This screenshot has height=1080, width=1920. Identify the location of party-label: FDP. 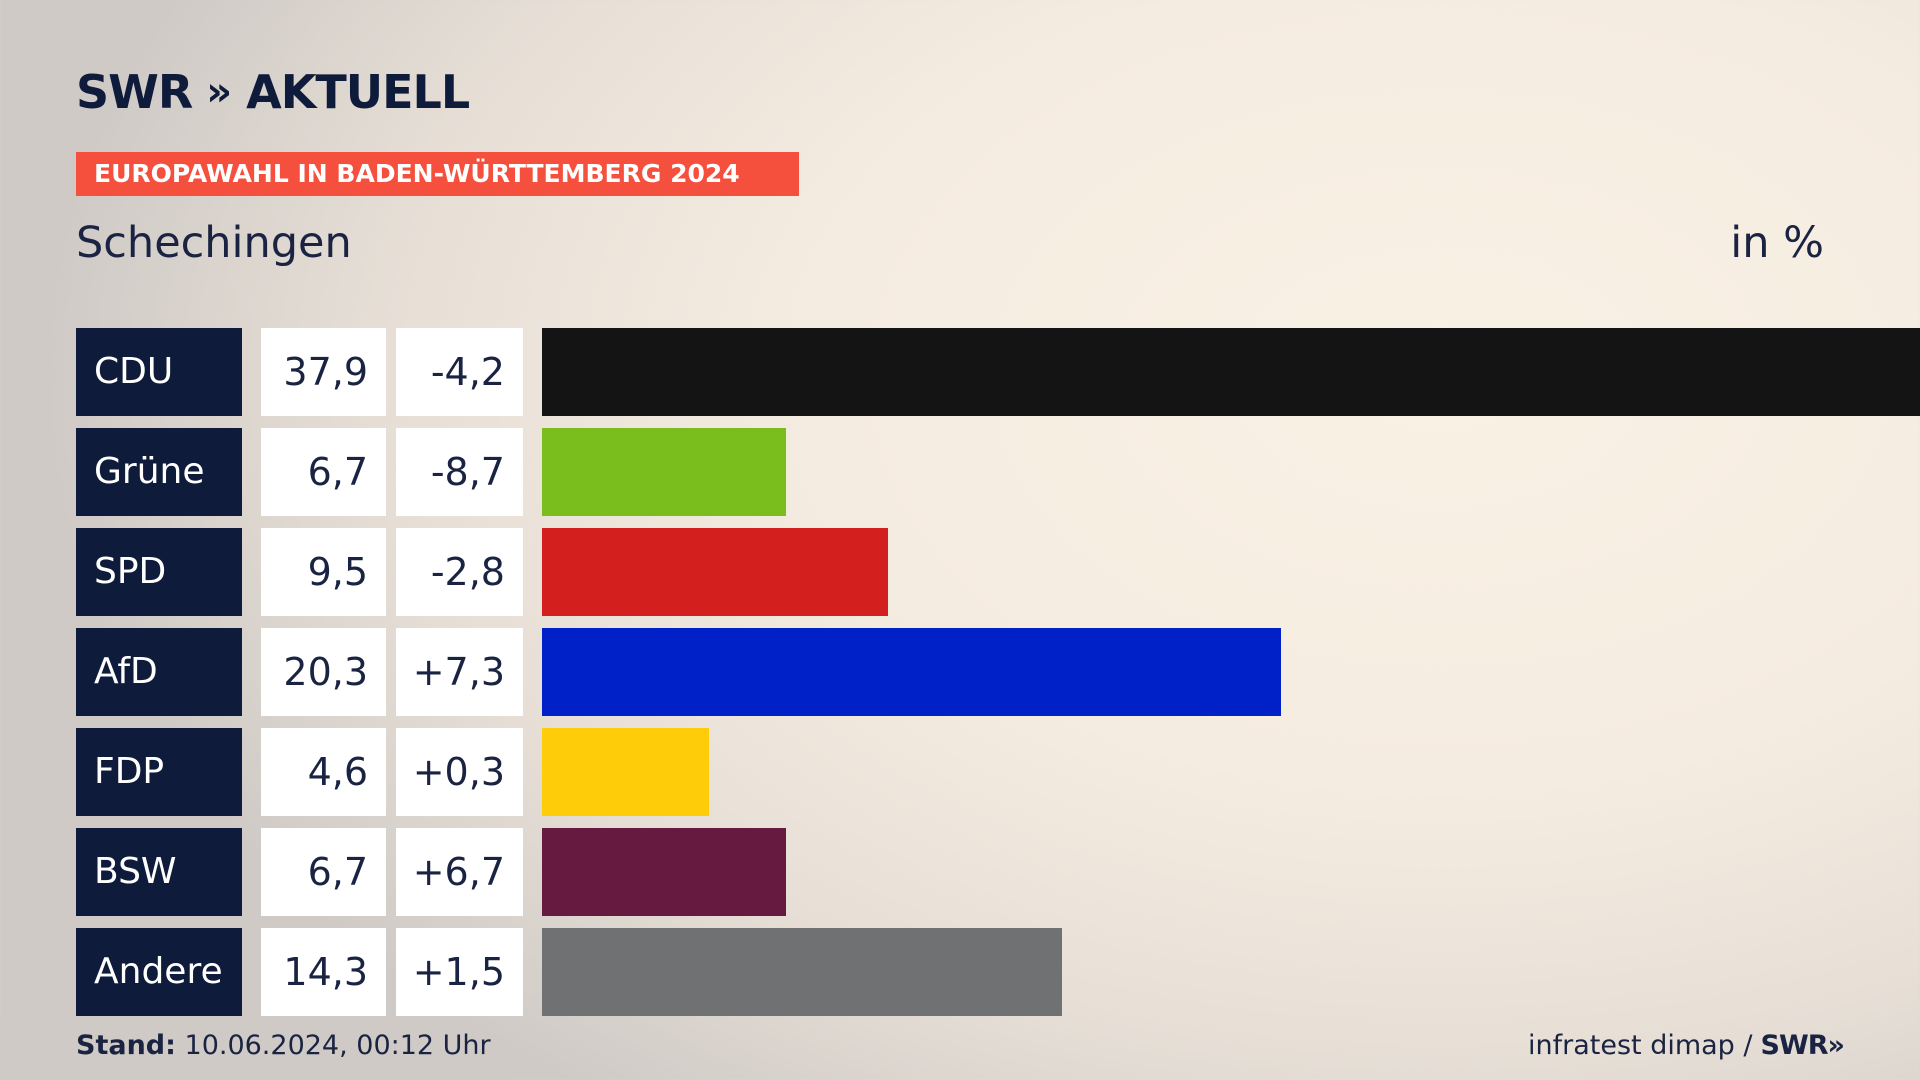
(159, 772).